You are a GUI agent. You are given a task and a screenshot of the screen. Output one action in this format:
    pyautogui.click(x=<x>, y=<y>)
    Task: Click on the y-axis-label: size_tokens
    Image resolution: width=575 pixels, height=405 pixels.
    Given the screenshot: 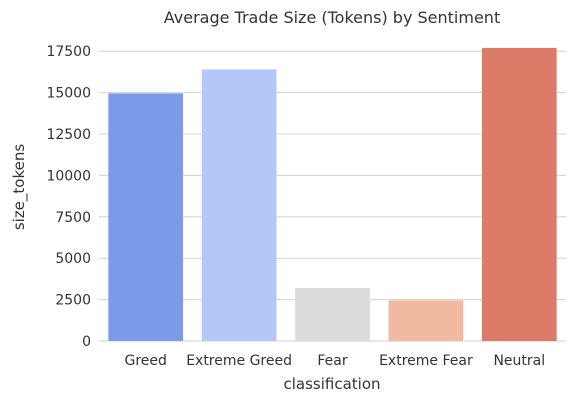 What is the action you would take?
    pyautogui.click(x=19, y=187)
    